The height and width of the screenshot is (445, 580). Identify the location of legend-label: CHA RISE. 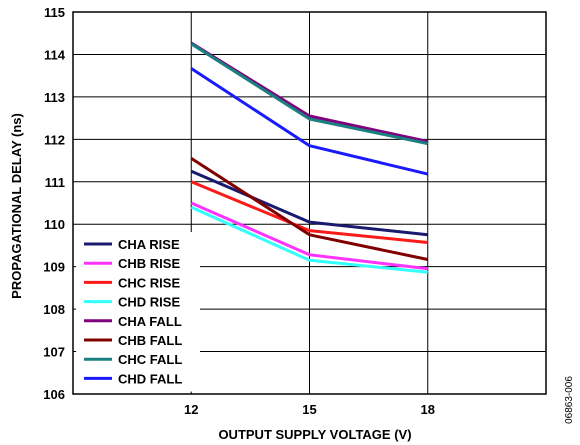
(149, 244).